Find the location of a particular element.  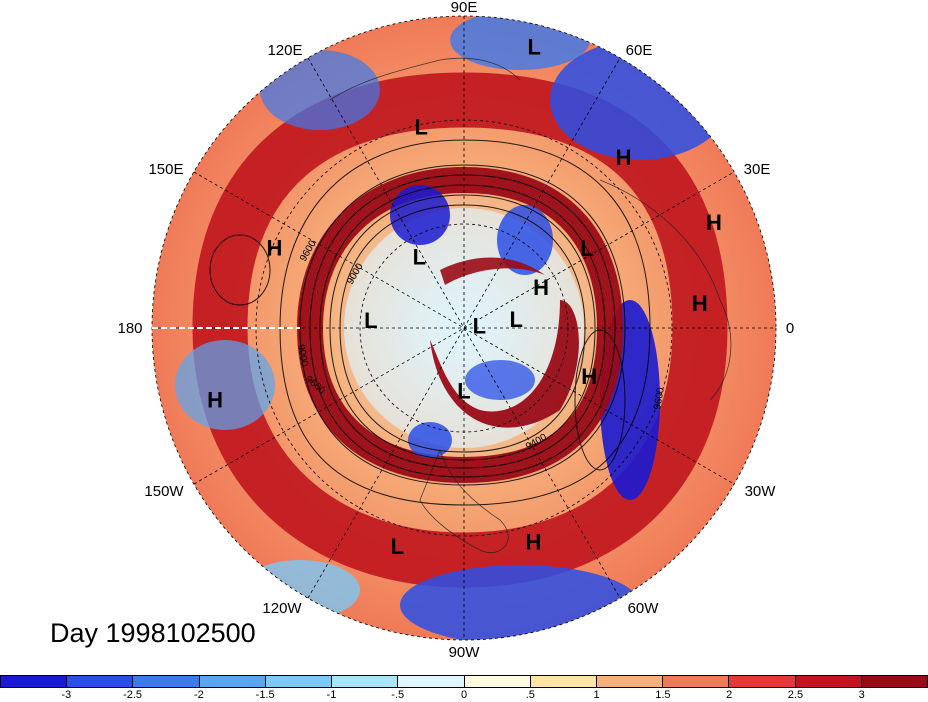

colorbar-tick-labels: -3 -2.5 -2 -1.5 -1 -.5 0 .5 1 1.5 2 2.5 3 is located at coordinates (464, 695).